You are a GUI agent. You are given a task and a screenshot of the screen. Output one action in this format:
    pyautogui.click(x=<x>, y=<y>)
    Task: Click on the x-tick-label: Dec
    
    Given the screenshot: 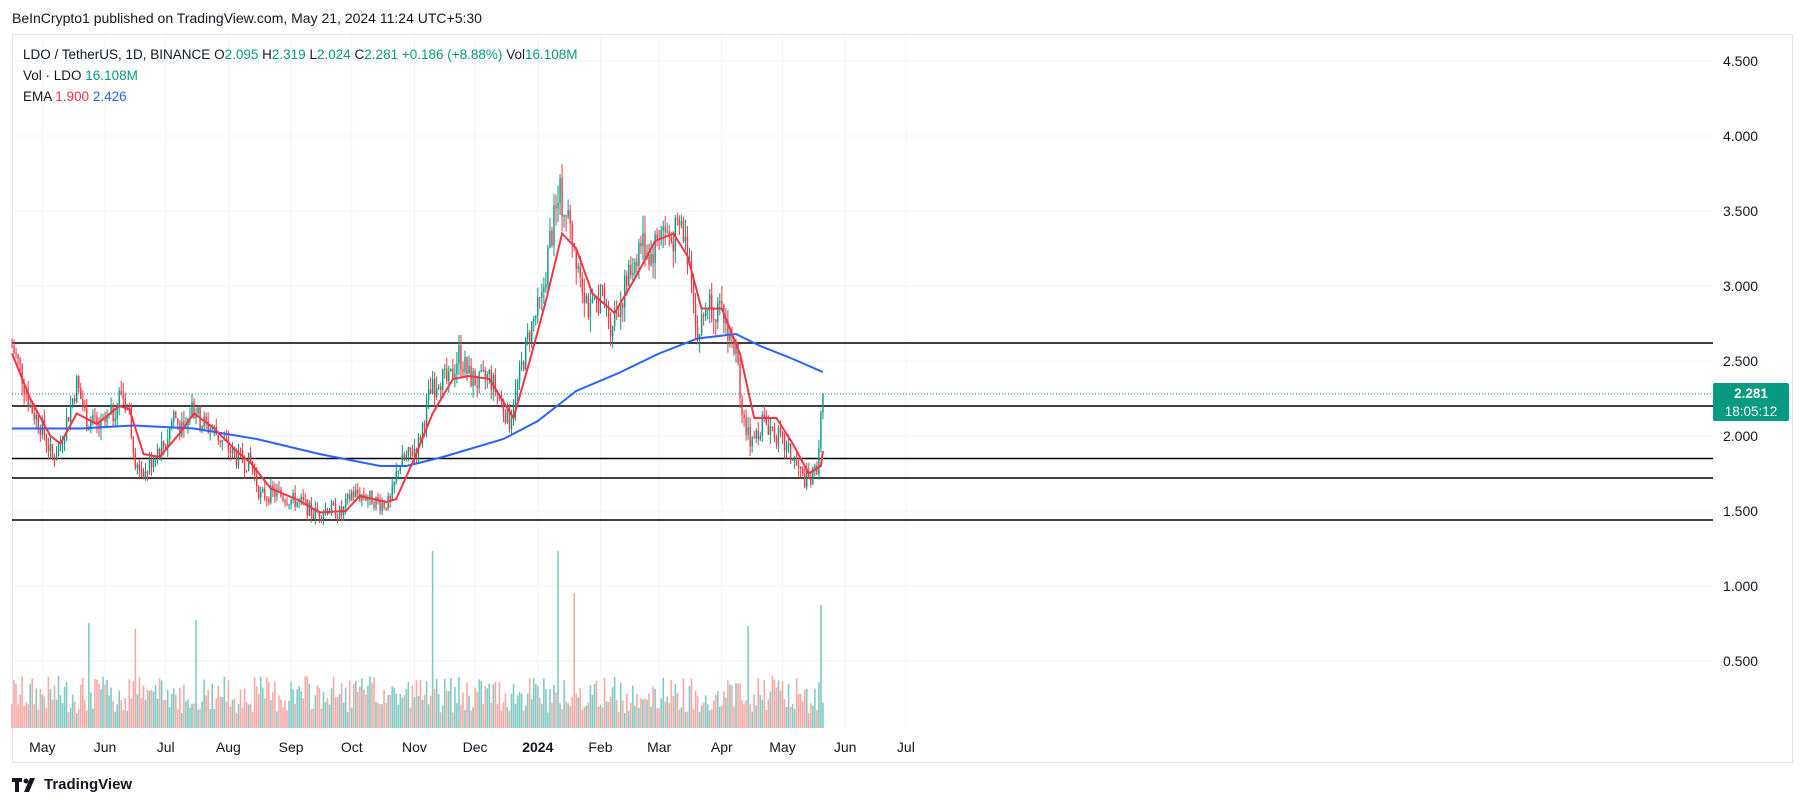 What is the action you would take?
    pyautogui.click(x=475, y=747)
    